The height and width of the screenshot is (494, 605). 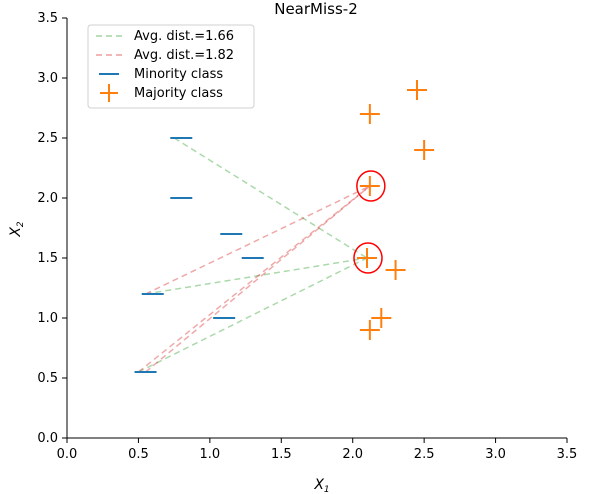 I want to click on x-tick-label: 2.0, so click(x=352, y=454).